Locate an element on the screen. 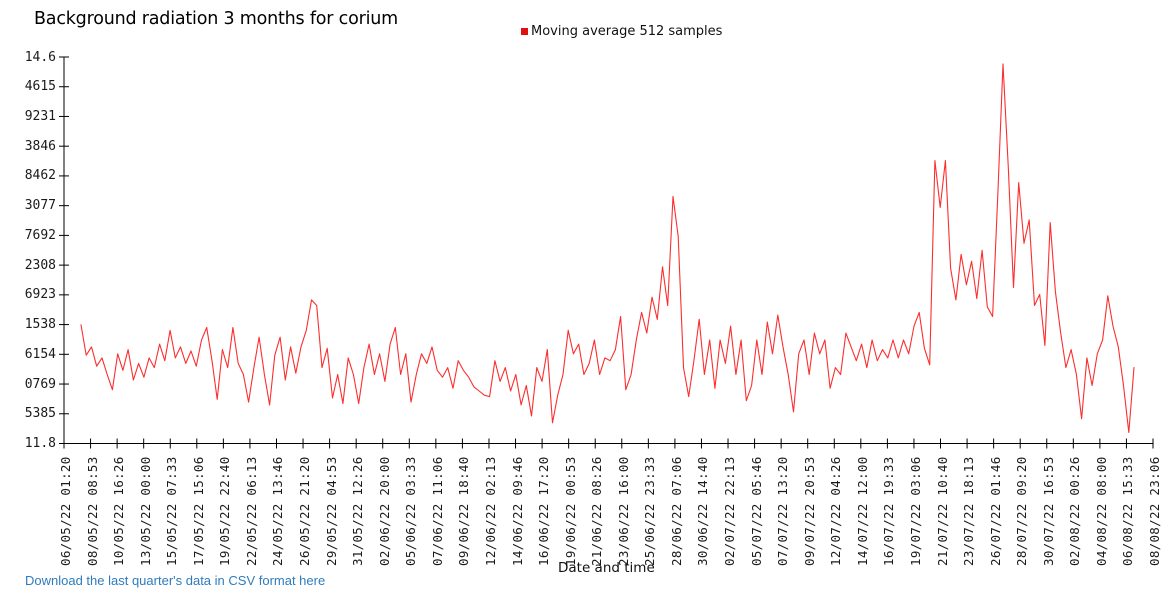 This screenshot has width=1176, height=597. x-tick-label: 19/06/22 00:53 is located at coordinates (570, 511).